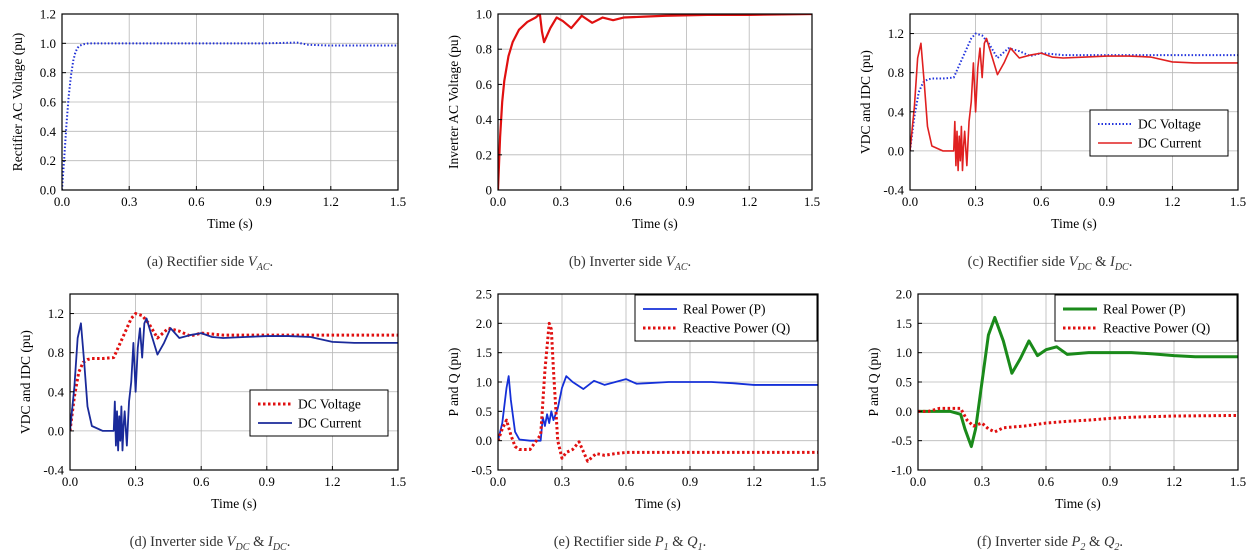  What do you see at coordinates (1111, 543) in the screenshot?
I see `caption-symbol: Q2` at bounding box center [1111, 543].